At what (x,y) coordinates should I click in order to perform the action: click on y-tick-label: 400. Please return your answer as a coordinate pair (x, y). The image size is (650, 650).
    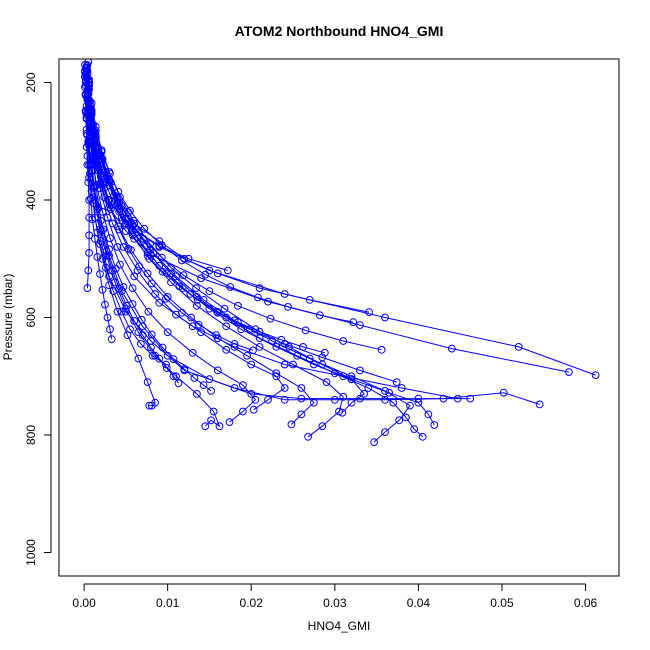
    Looking at the image, I should click on (31, 200).